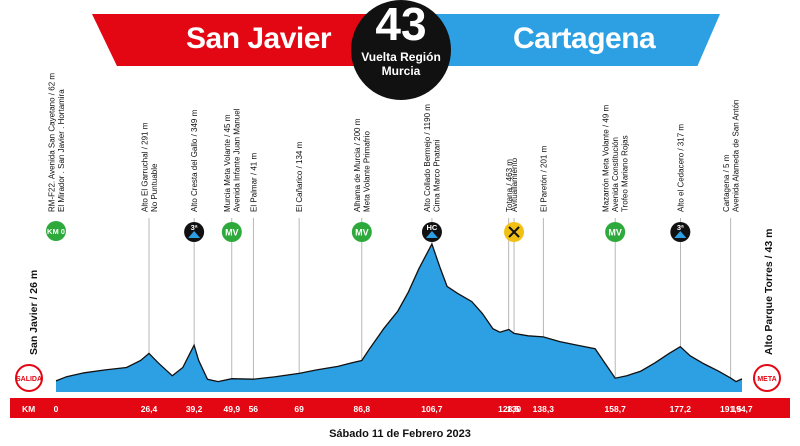  I want to click on distance-mark: 69, so click(299, 409).